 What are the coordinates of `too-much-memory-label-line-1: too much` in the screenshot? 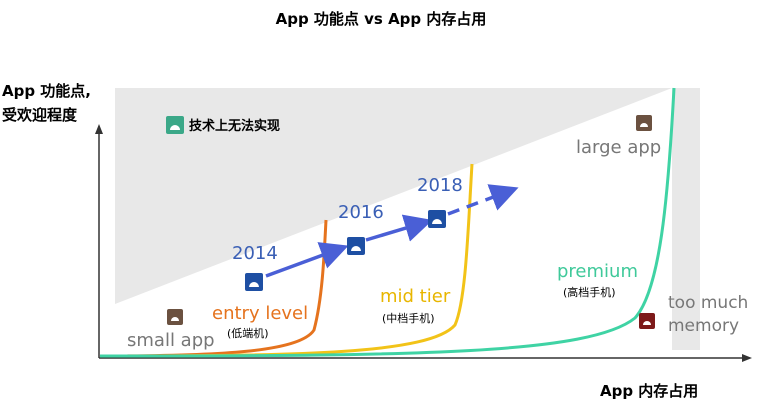 It's located at (708, 303).